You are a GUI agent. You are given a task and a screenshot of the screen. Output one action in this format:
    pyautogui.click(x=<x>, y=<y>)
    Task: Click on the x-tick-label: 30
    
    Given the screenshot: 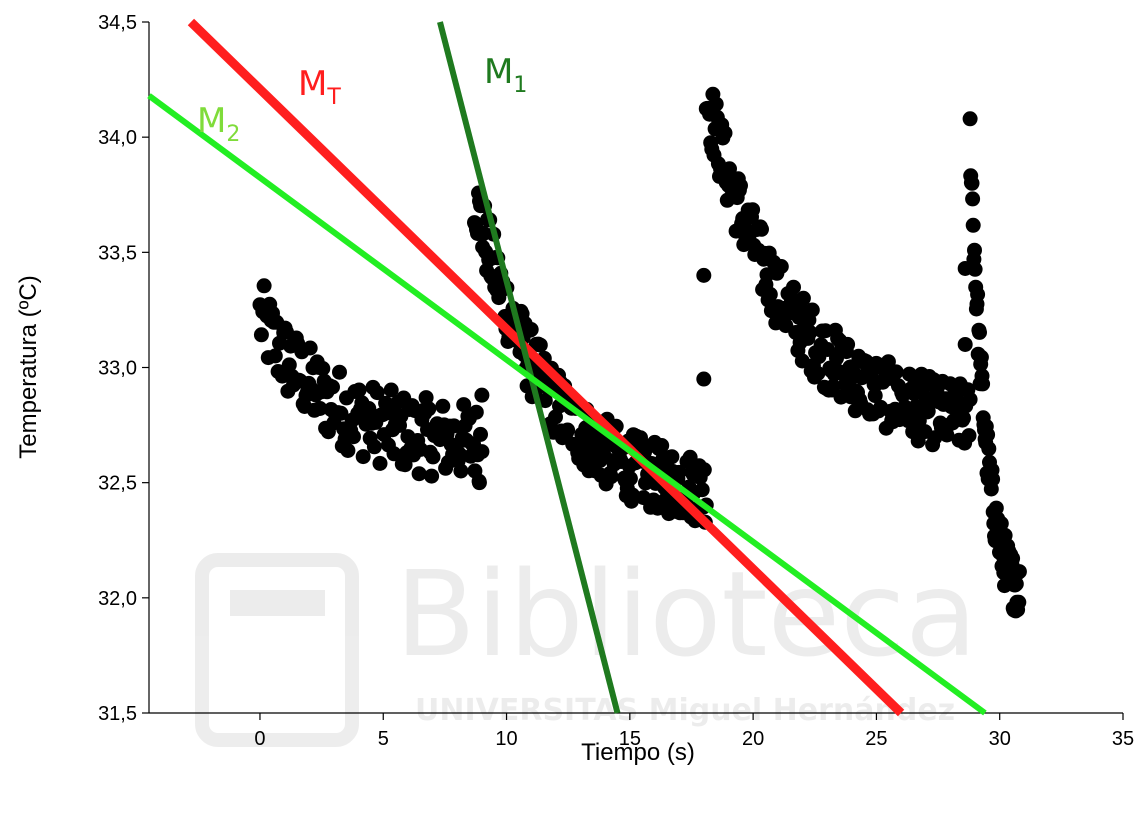 What is the action you would take?
    pyautogui.click(x=1000, y=739)
    